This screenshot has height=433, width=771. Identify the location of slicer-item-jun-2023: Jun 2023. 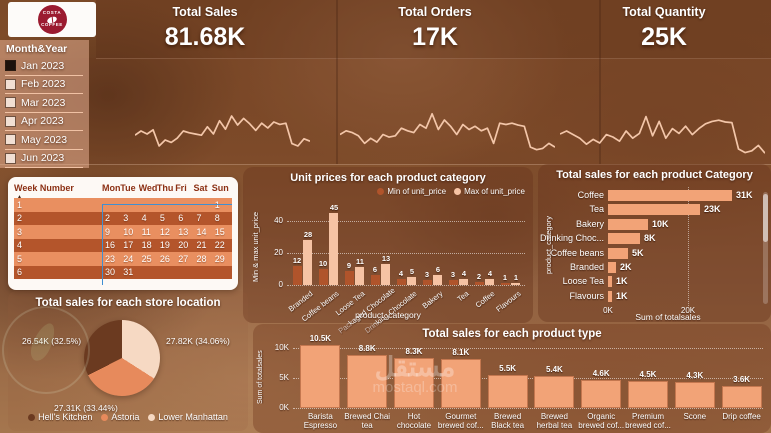
(44, 159).